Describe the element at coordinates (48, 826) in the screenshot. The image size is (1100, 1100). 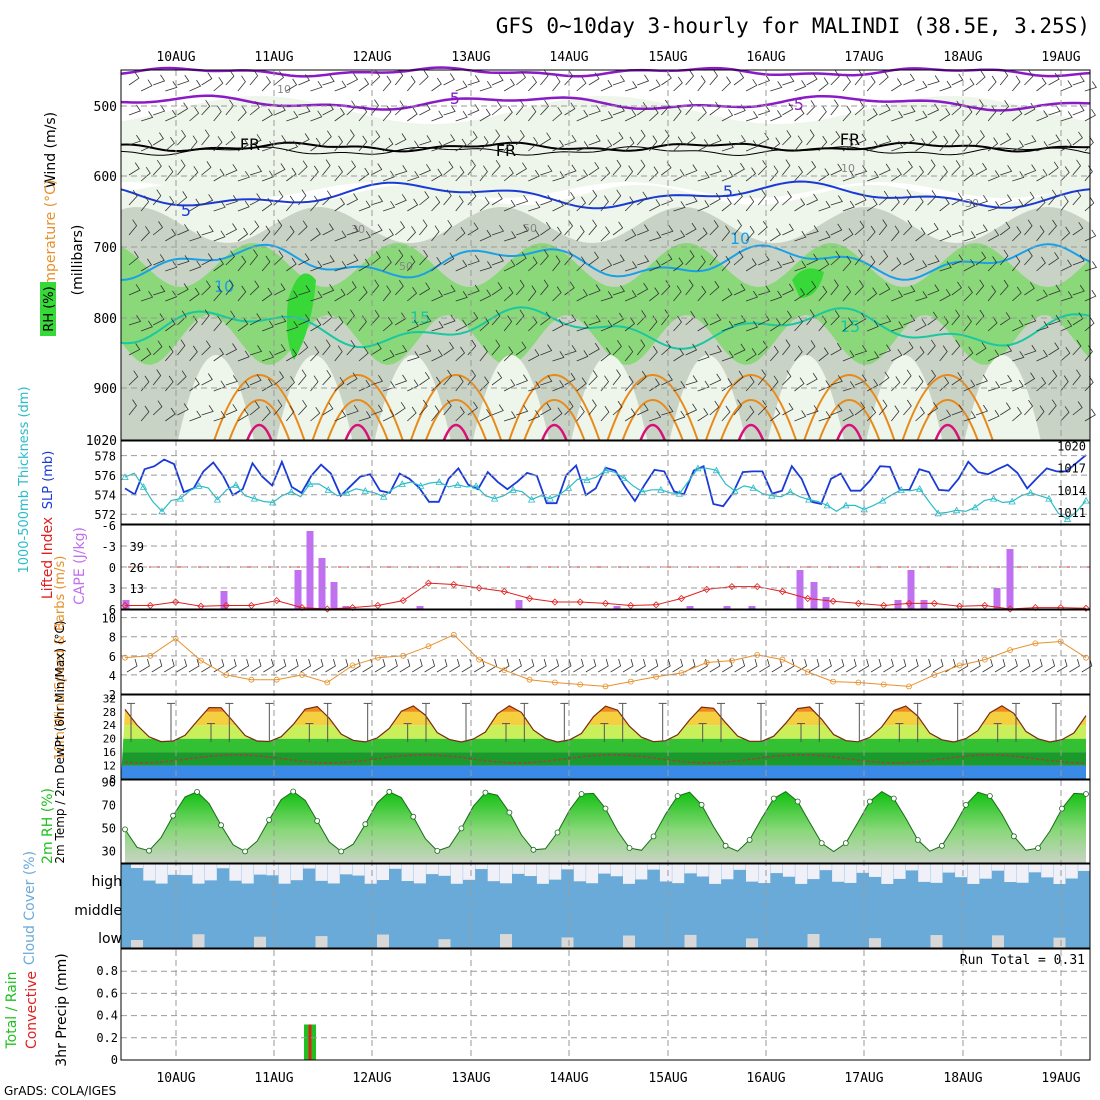
I see `ylabel-rh2m: 2m RH (%)` at that location.